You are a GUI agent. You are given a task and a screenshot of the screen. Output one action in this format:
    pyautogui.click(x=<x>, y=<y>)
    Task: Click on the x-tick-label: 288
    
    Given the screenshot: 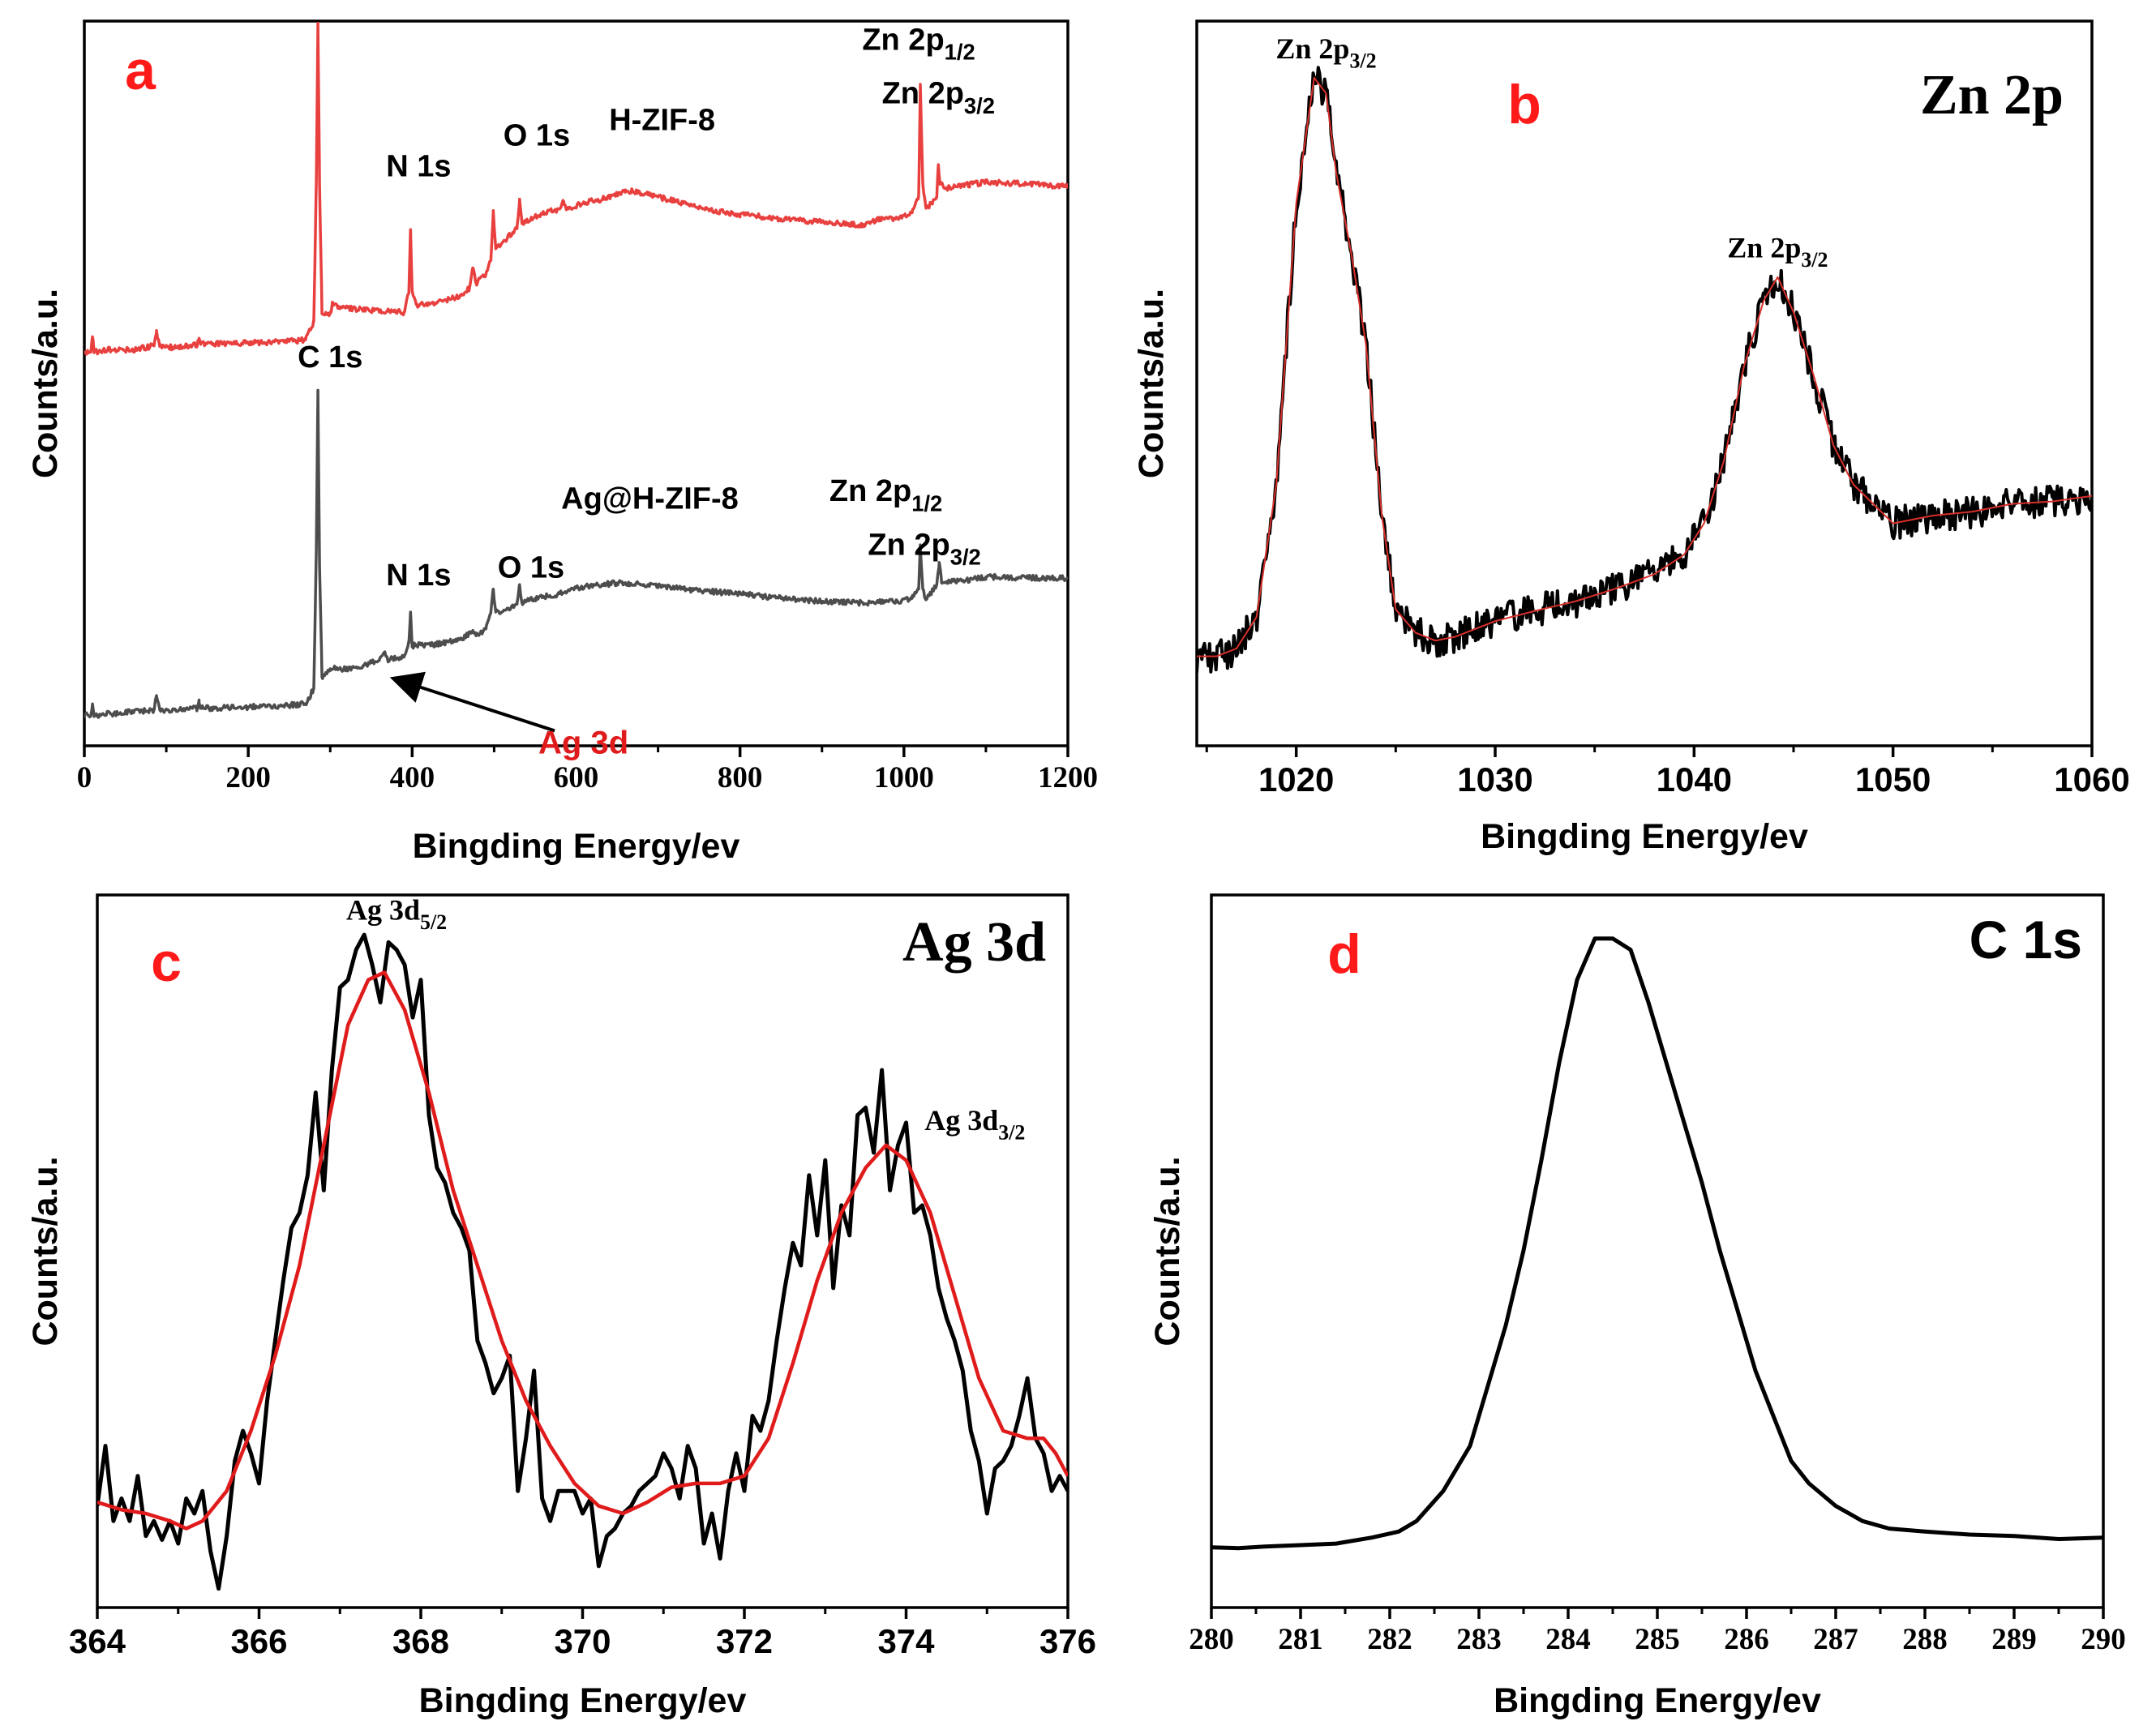 What is the action you would take?
    pyautogui.click(x=1925, y=1639)
    